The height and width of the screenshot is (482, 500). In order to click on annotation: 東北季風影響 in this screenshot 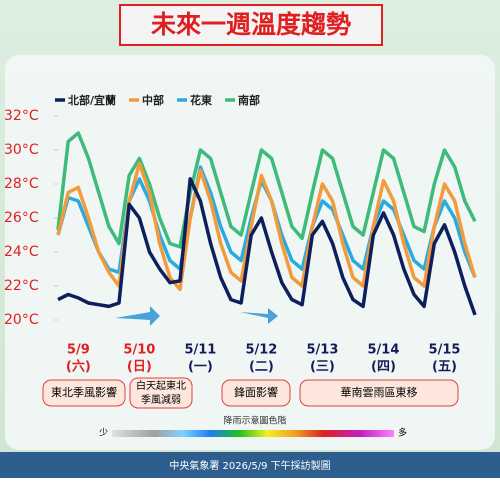, I will do `click(84, 392)`.